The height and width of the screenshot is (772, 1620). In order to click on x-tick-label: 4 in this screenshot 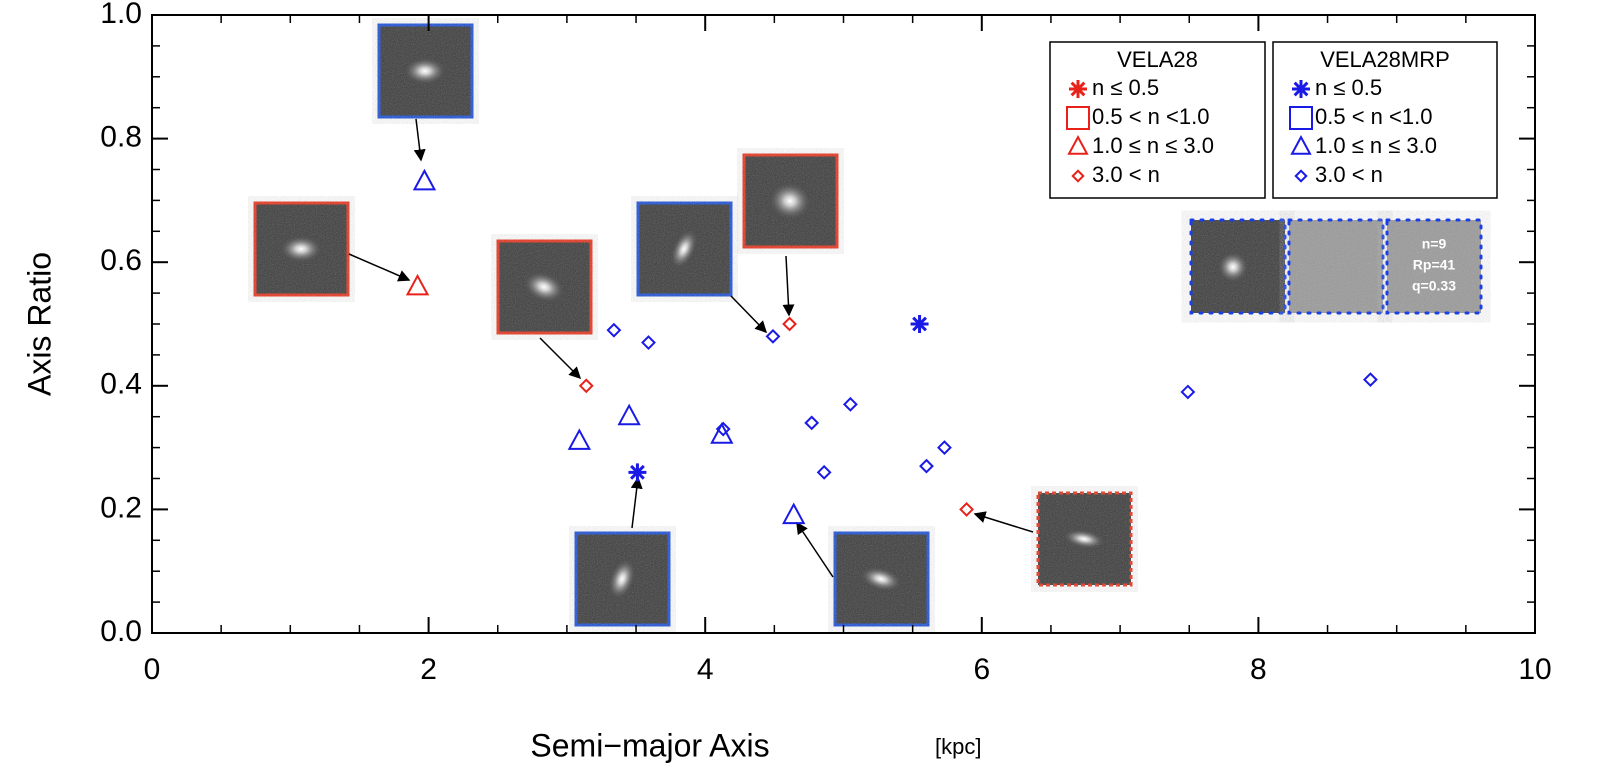, I will do `click(705, 669)`.